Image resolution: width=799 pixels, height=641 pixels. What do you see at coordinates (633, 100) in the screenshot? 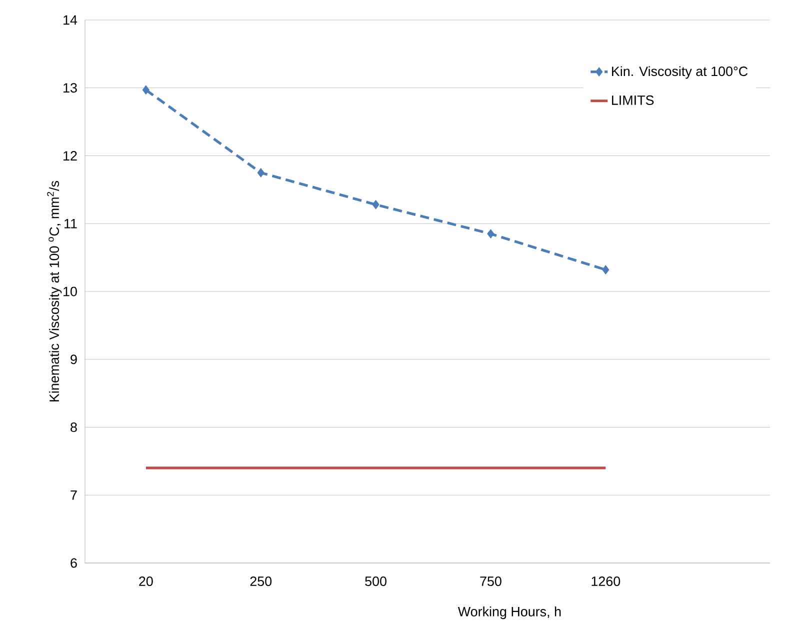
I see `legend-label: LIMITS` at bounding box center [633, 100].